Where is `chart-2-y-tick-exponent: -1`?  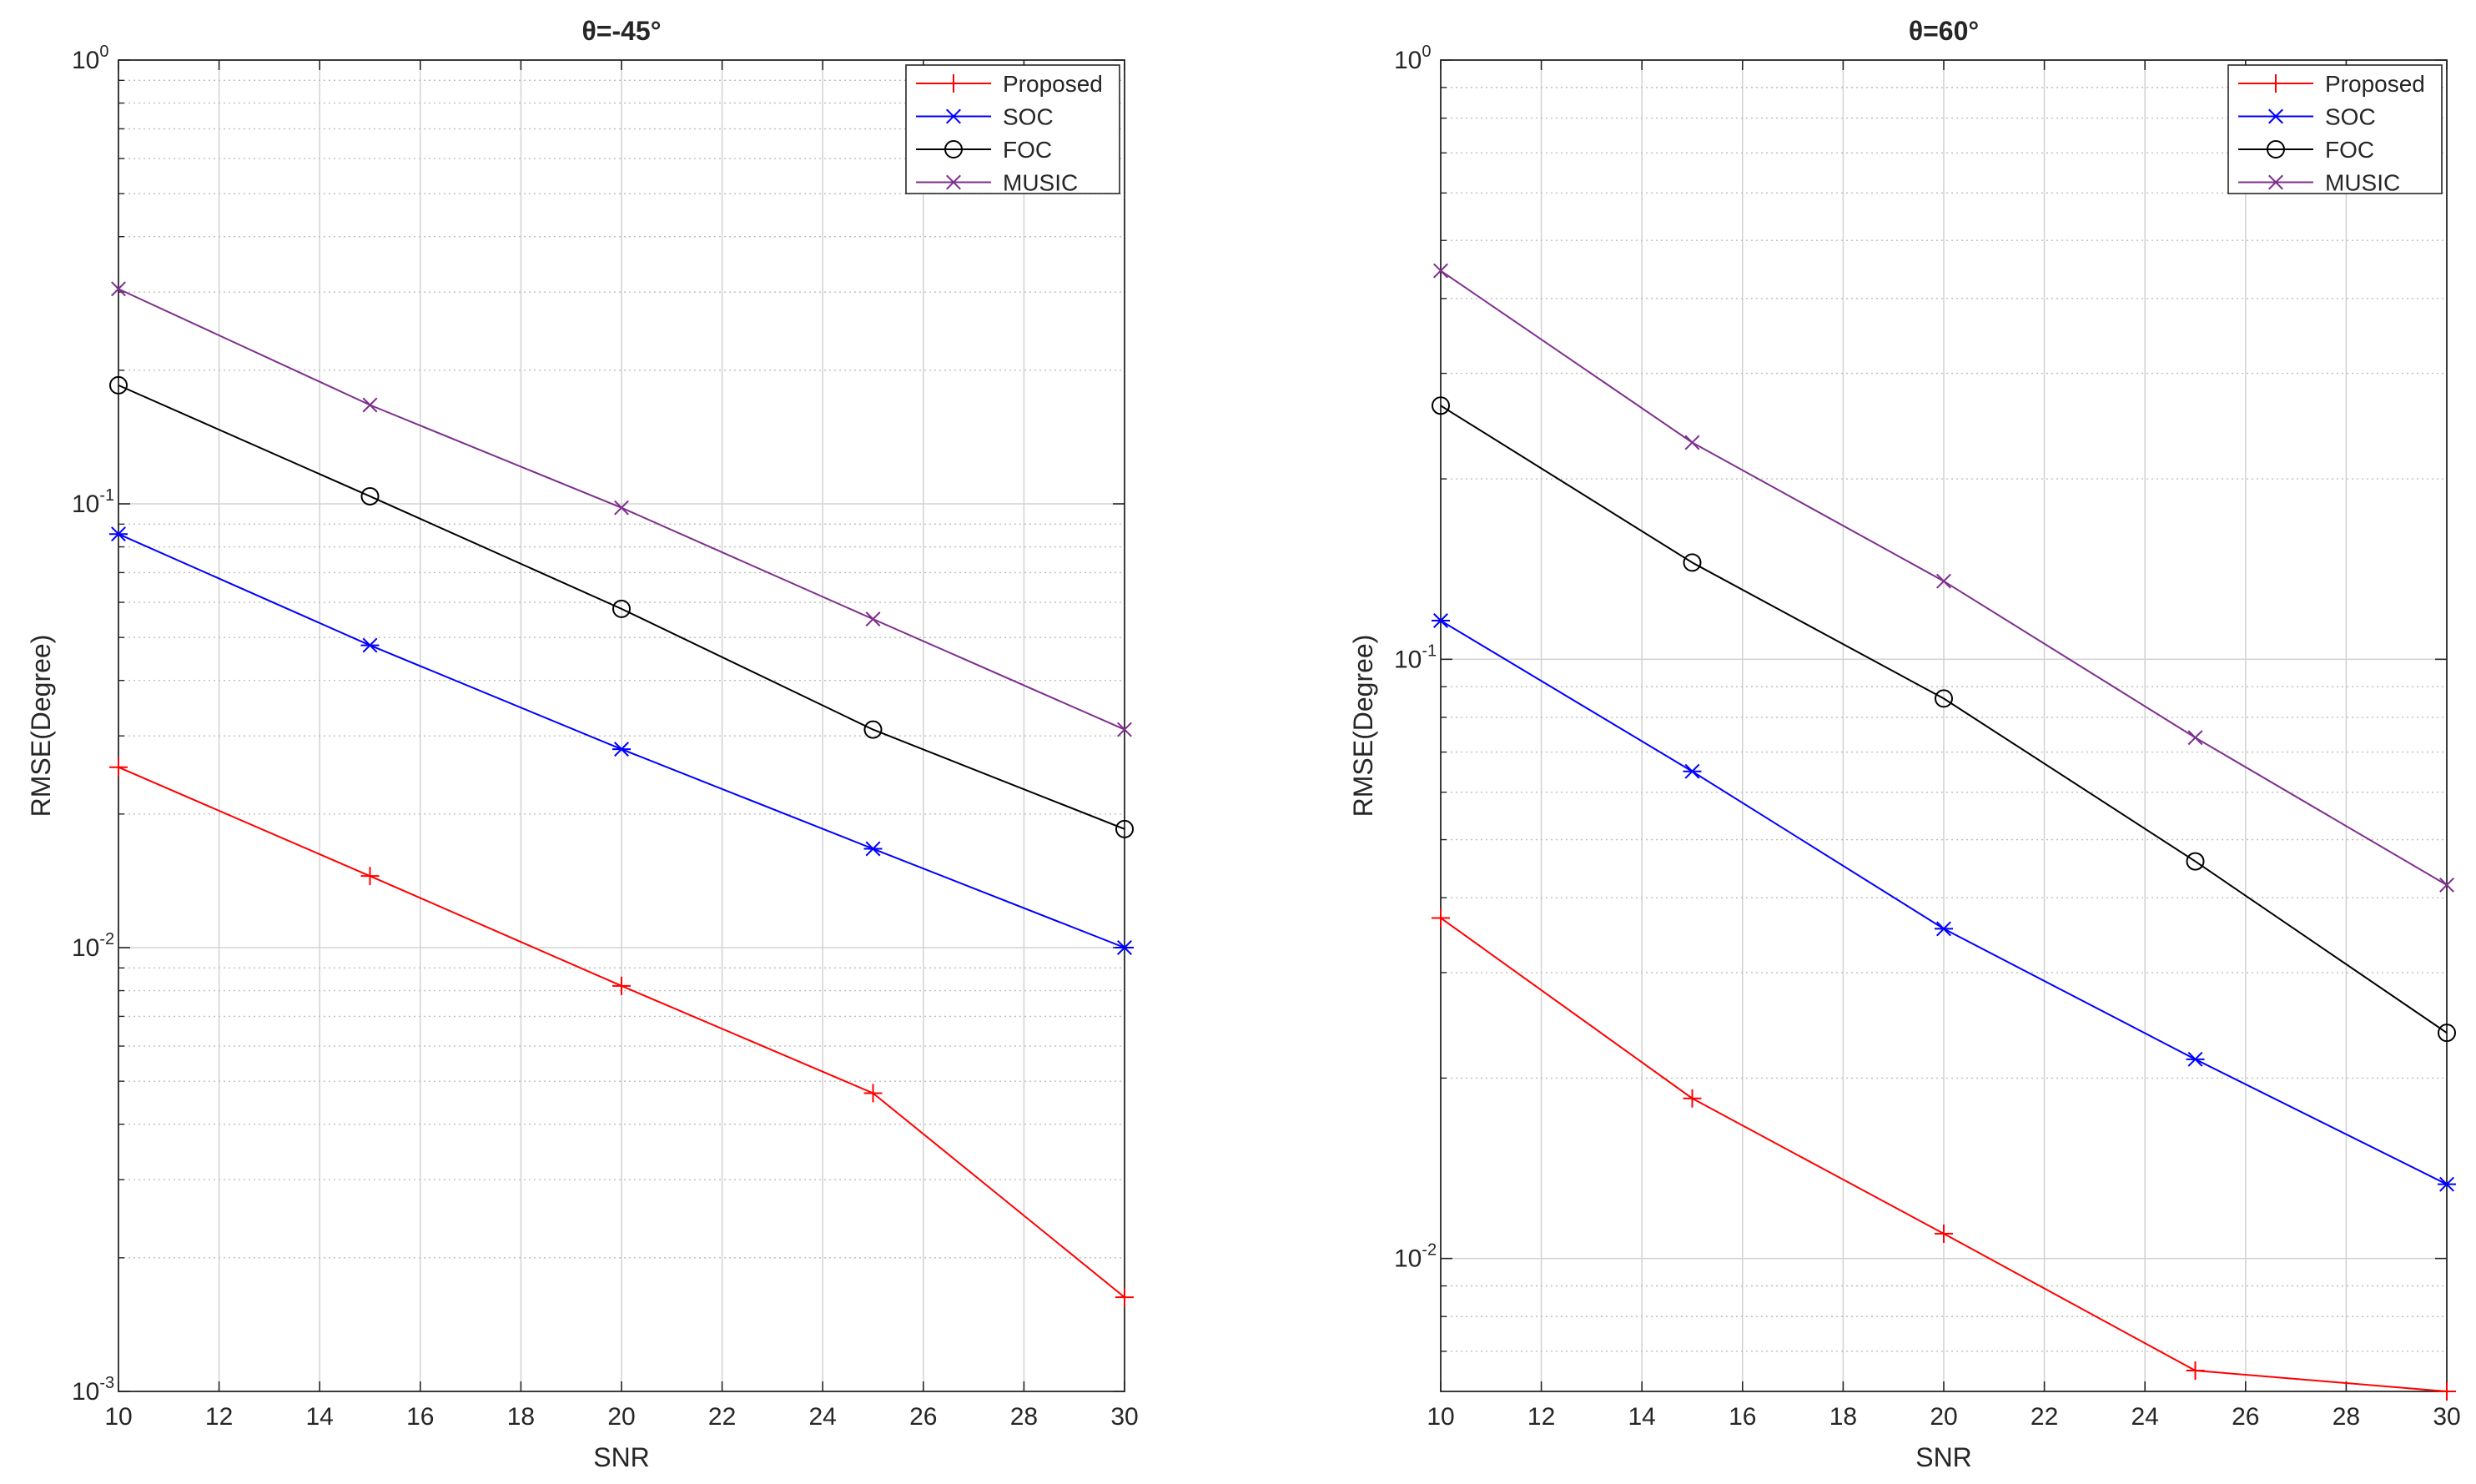 chart-2-y-tick-exponent: -1 is located at coordinates (1430, 651).